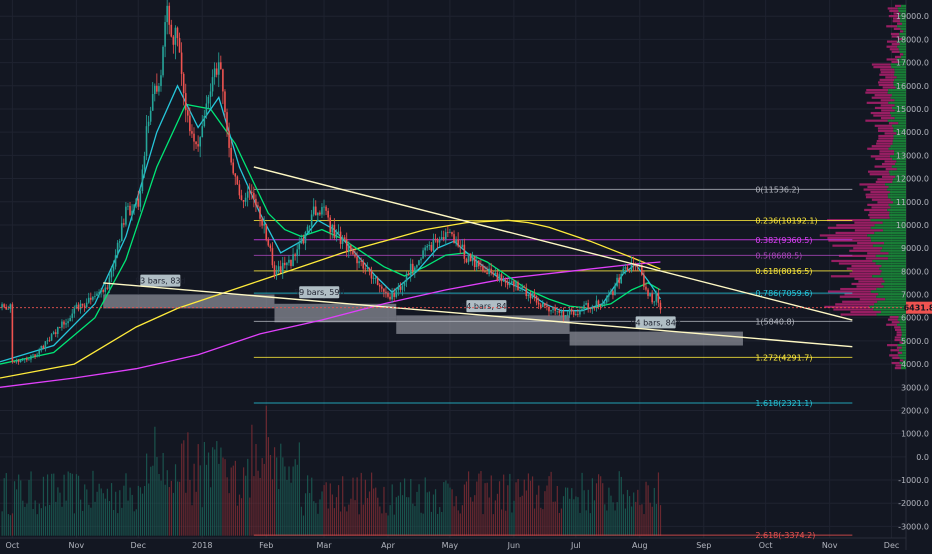 The width and height of the screenshot is (932, 554). What do you see at coordinates (783, 357) in the screenshot?
I see `fib-label: 1.272(4291.7)` at bounding box center [783, 357].